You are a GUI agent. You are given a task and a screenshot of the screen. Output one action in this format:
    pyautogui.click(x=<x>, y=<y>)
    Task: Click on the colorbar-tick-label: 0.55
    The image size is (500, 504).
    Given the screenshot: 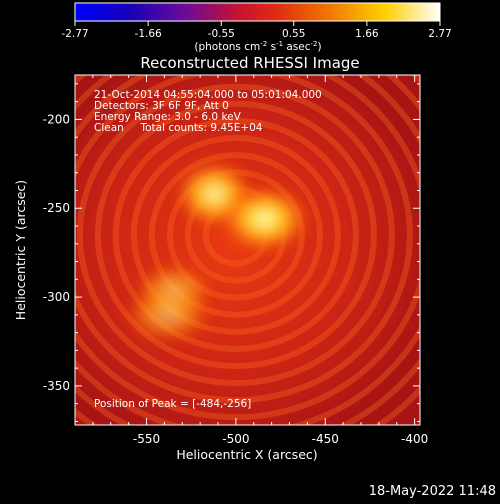 What is the action you would take?
    pyautogui.click(x=293, y=34)
    